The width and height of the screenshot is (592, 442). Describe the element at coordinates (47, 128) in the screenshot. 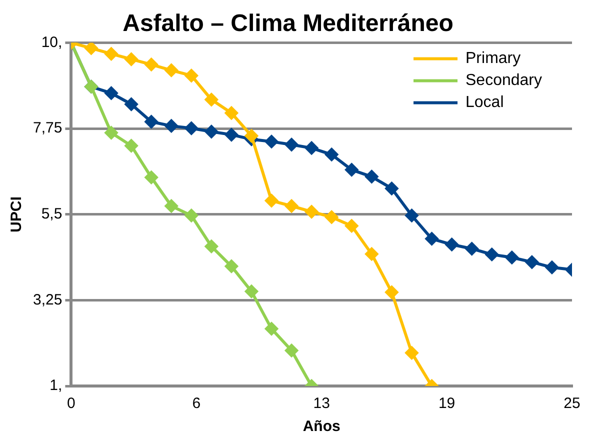

I see `y-tick-label: 7,75` at that location.